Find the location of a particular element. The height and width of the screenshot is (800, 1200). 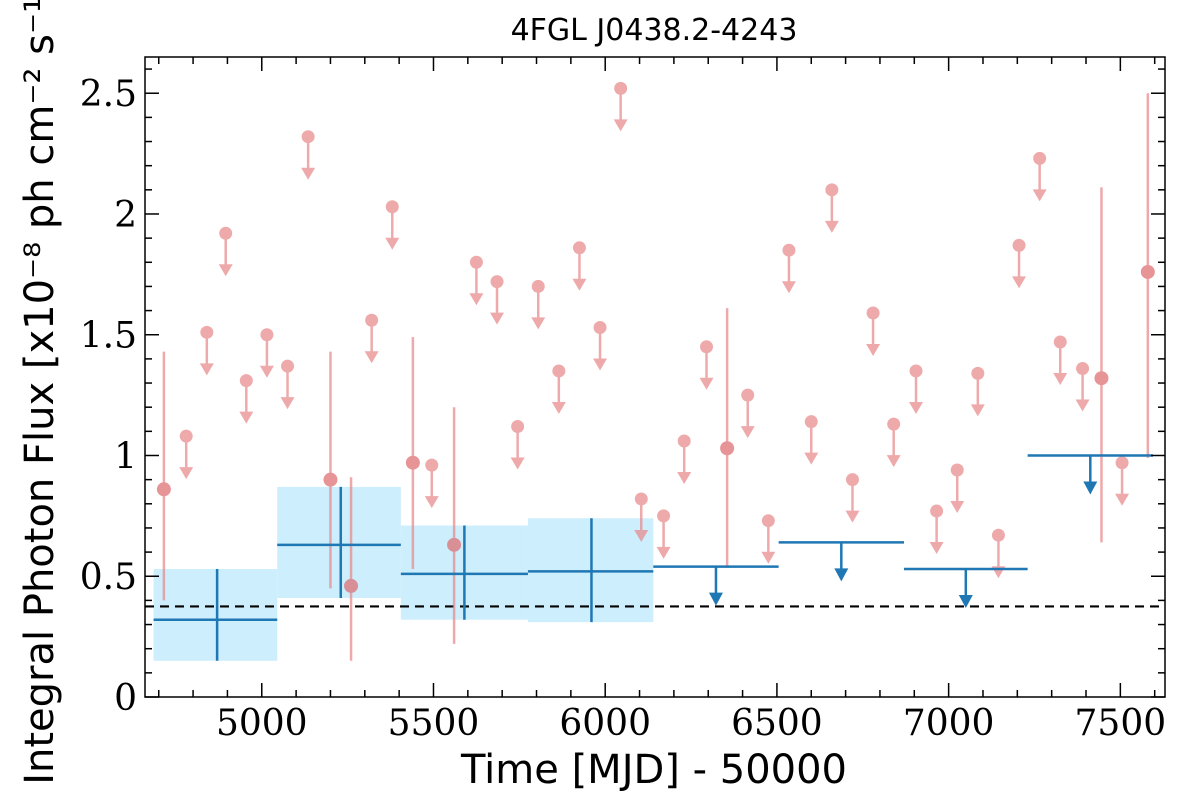

x-tick-label: 5000 is located at coordinates (262, 723).